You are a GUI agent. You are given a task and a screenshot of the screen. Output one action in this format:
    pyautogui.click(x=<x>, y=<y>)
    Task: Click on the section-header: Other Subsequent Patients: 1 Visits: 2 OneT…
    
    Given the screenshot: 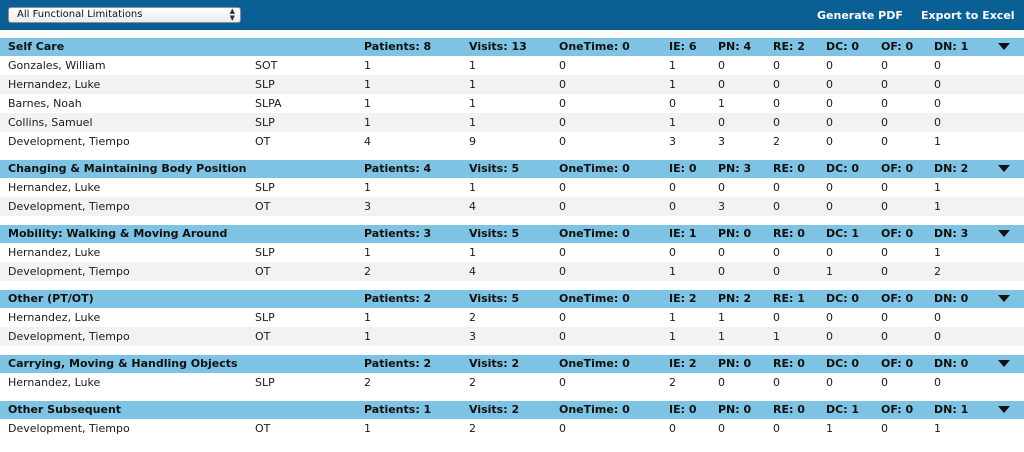 What is the action you would take?
    pyautogui.click(x=512, y=410)
    